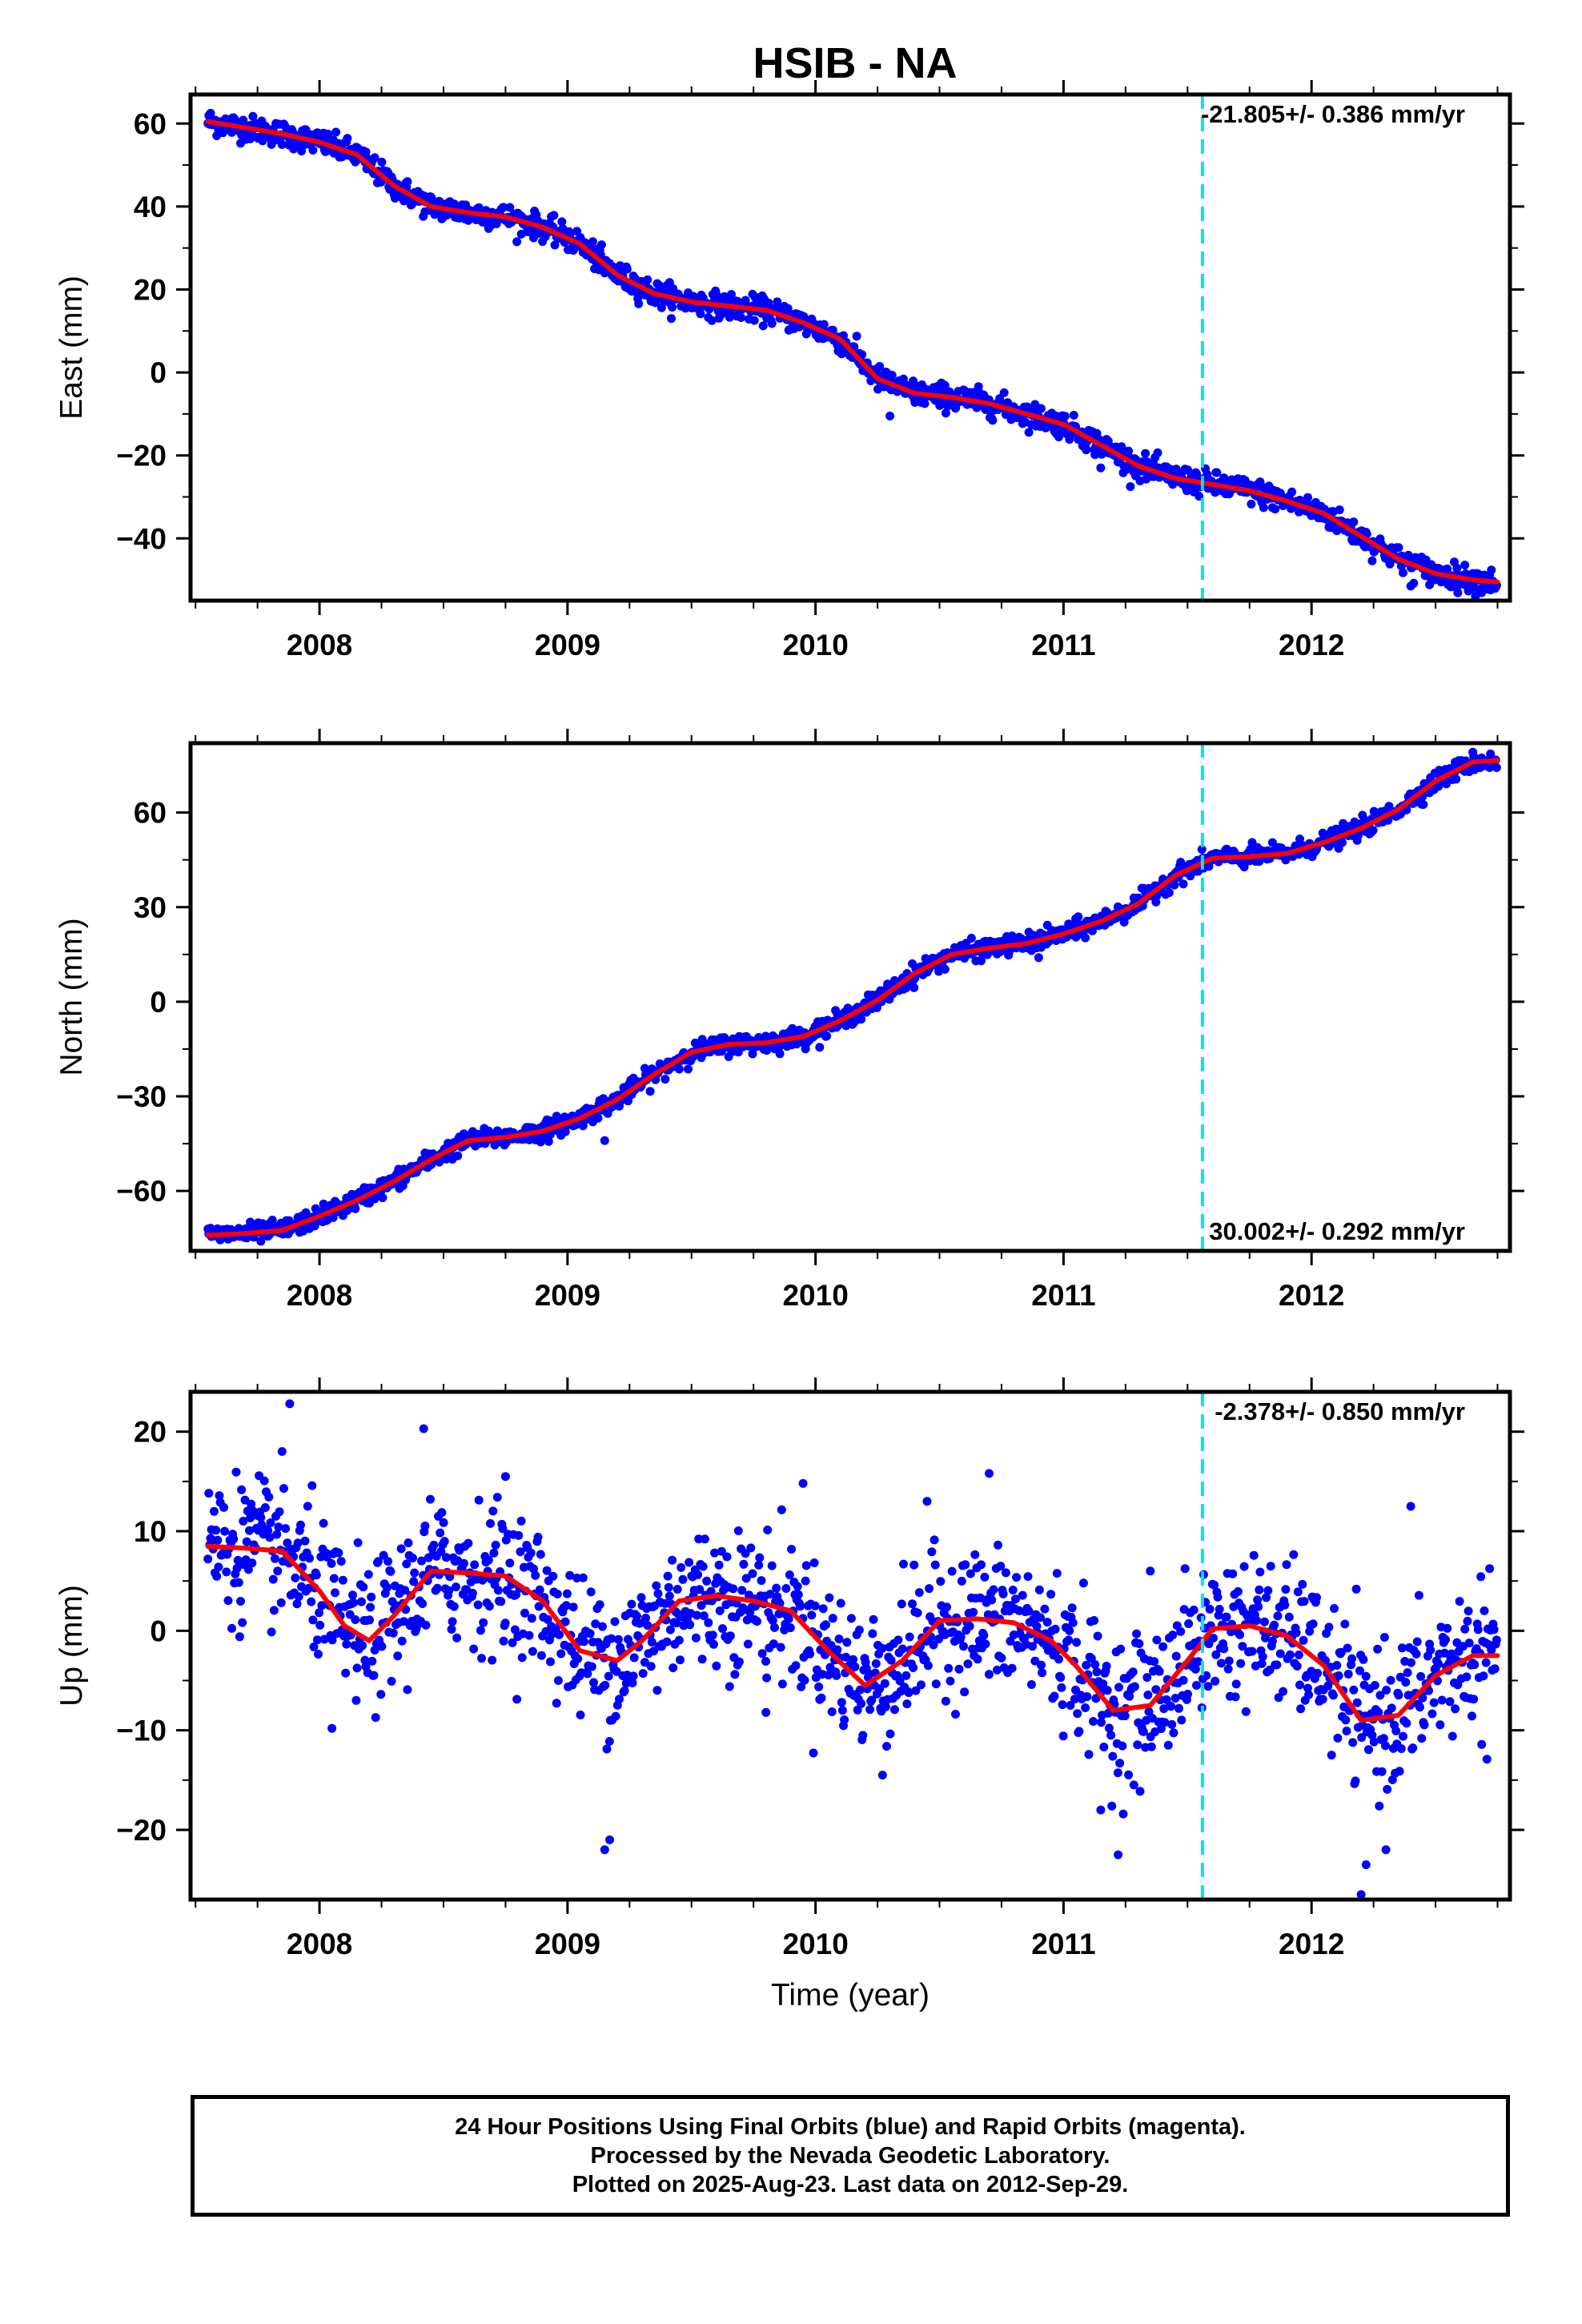 This screenshot has height=2324, width=1582. Describe the element at coordinates (815, 645) in the screenshot. I see `x-tick-label: 2010` at that location.